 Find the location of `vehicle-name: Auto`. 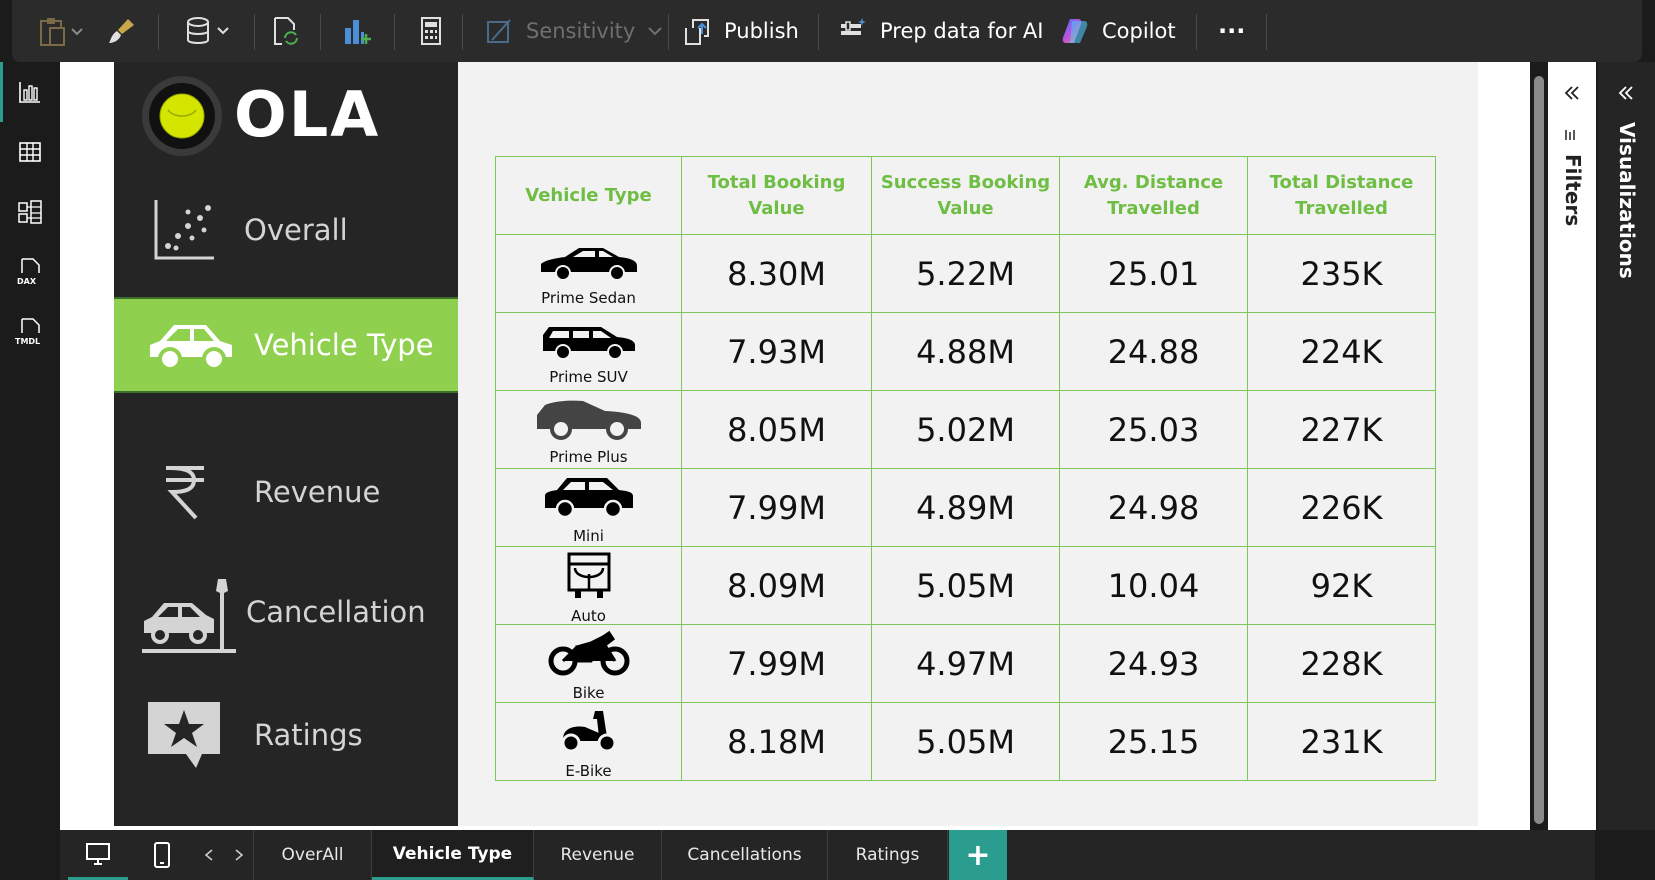

vehicle-name: Auto is located at coordinates (588, 615).